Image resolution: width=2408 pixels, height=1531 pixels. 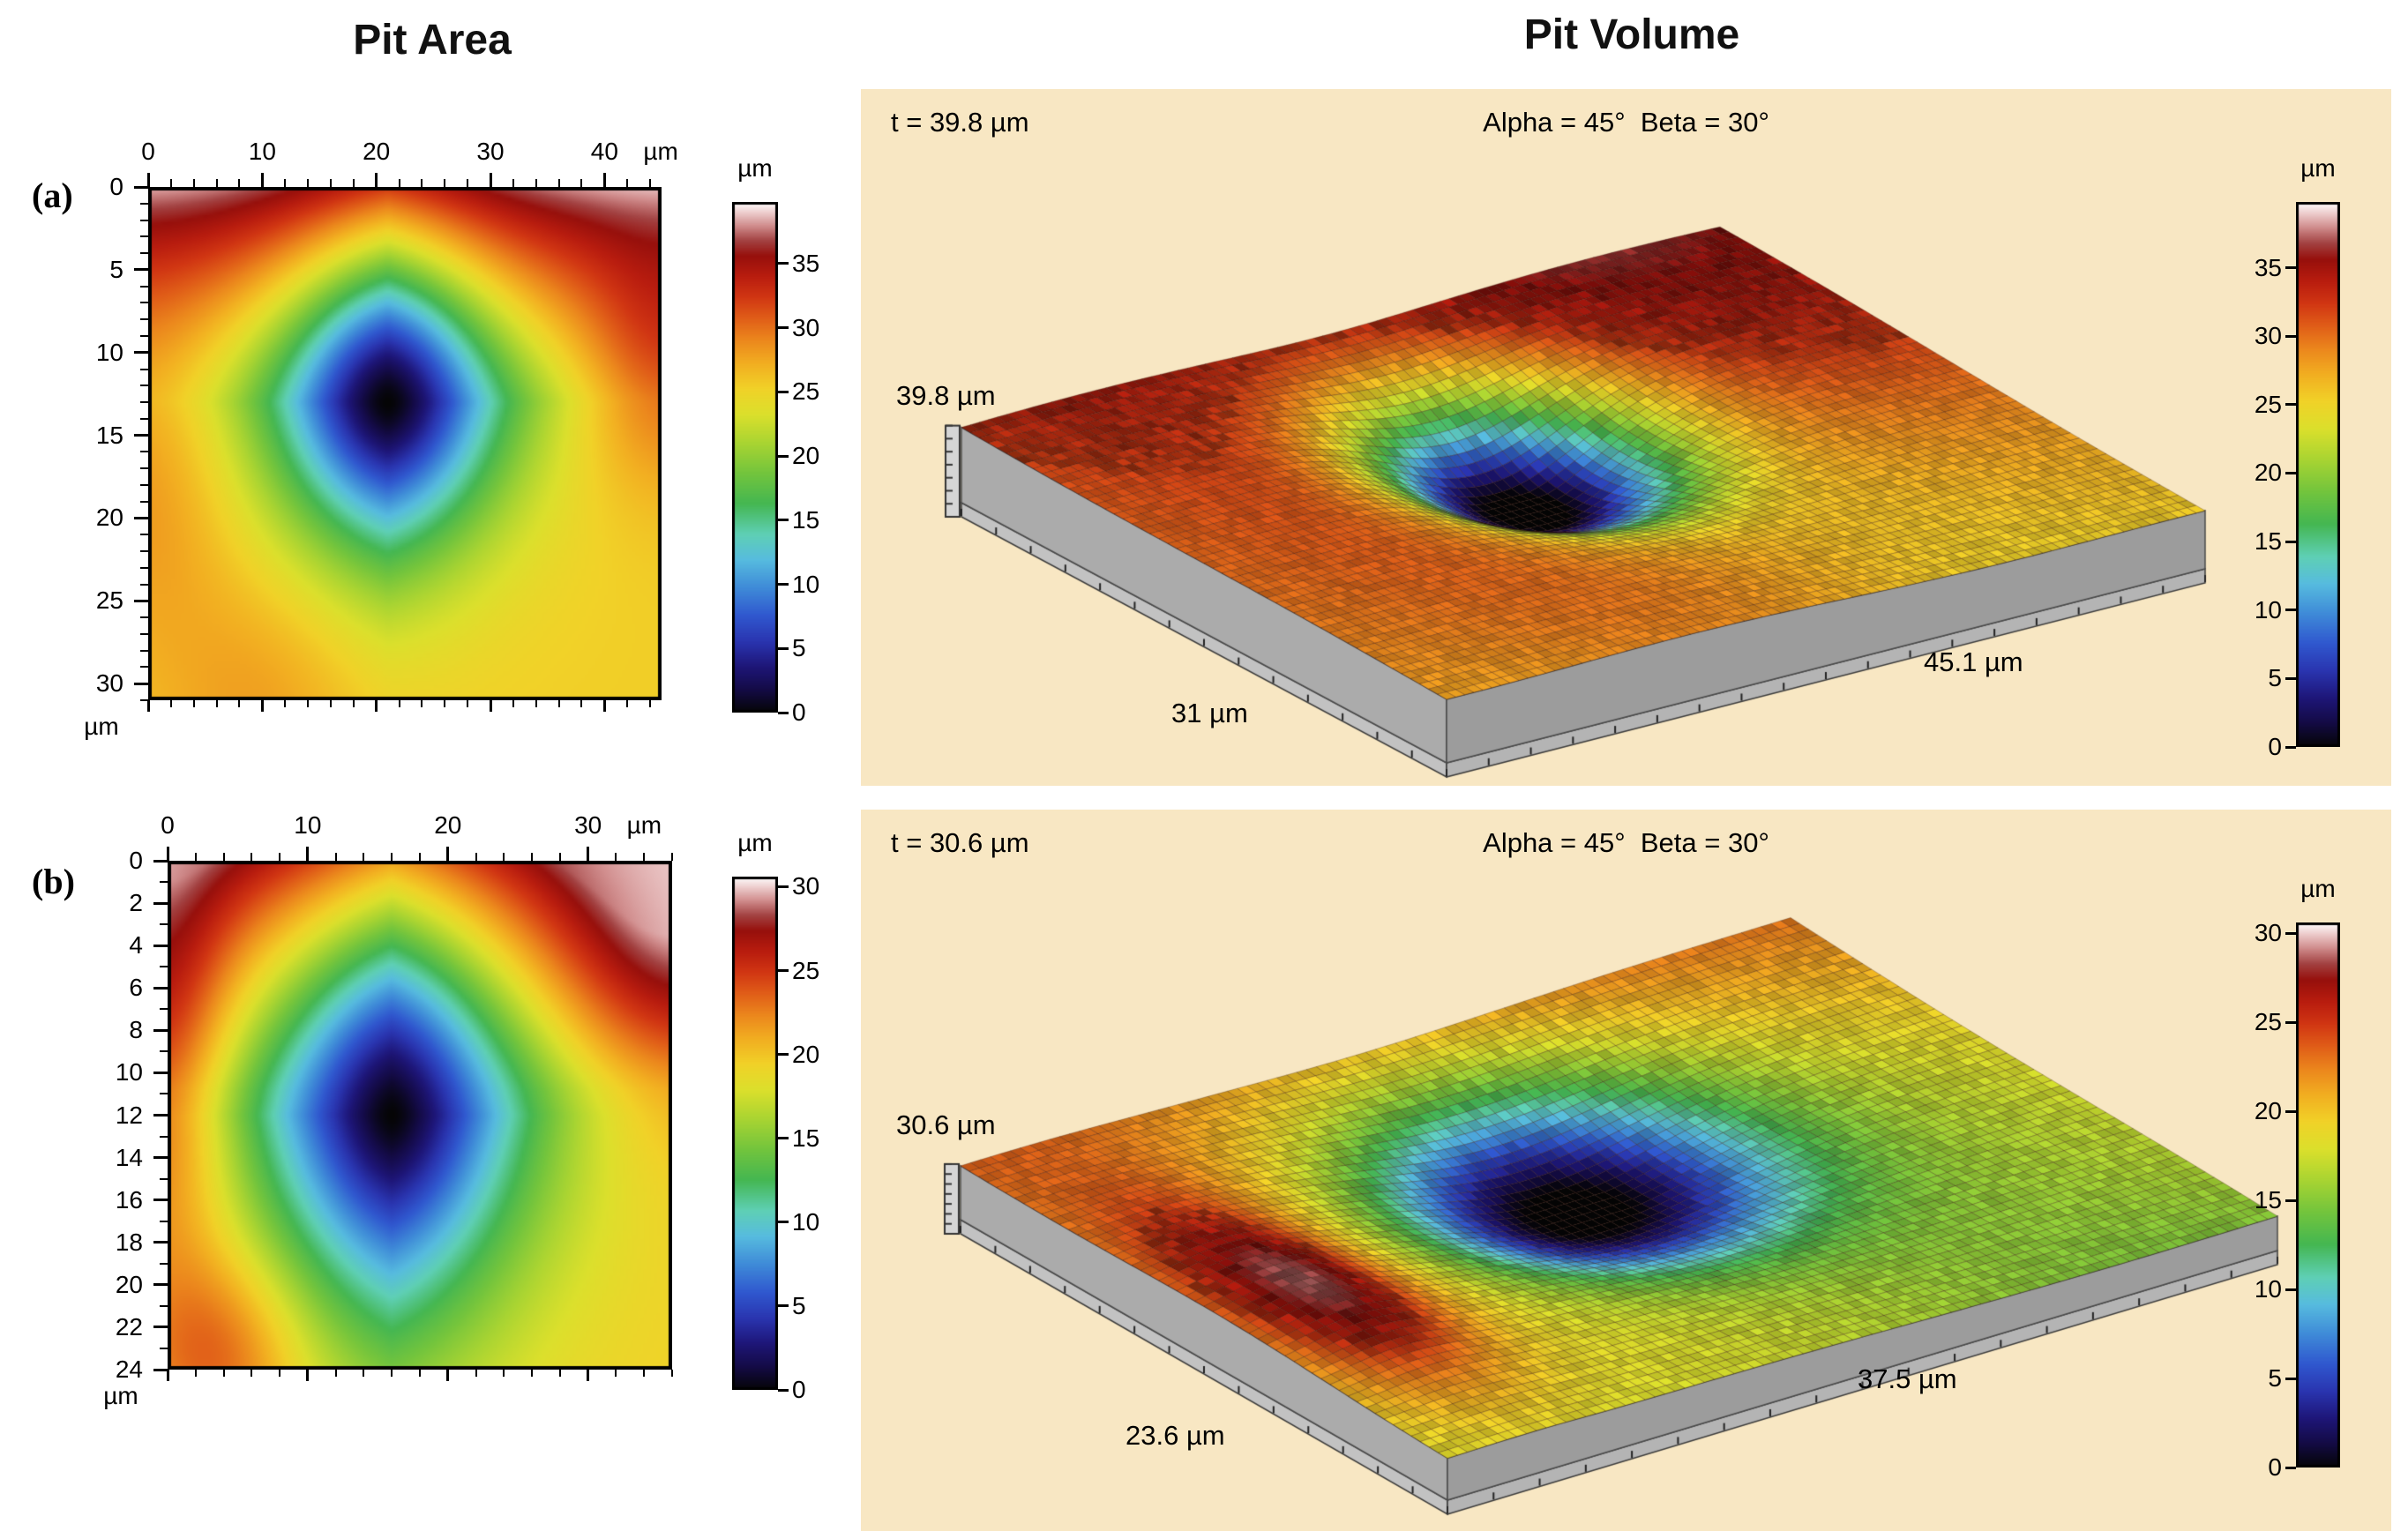 I want to click on axis-tick-label: 24, so click(x=129, y=1369).